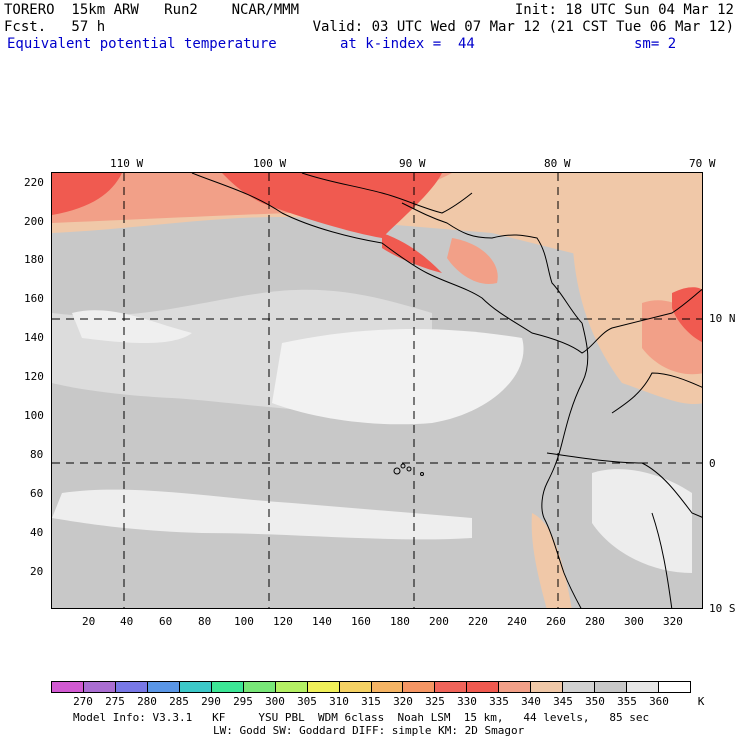 The image size is (740, 740). I want to click on colorbar-label: 275, so click(115, 701).